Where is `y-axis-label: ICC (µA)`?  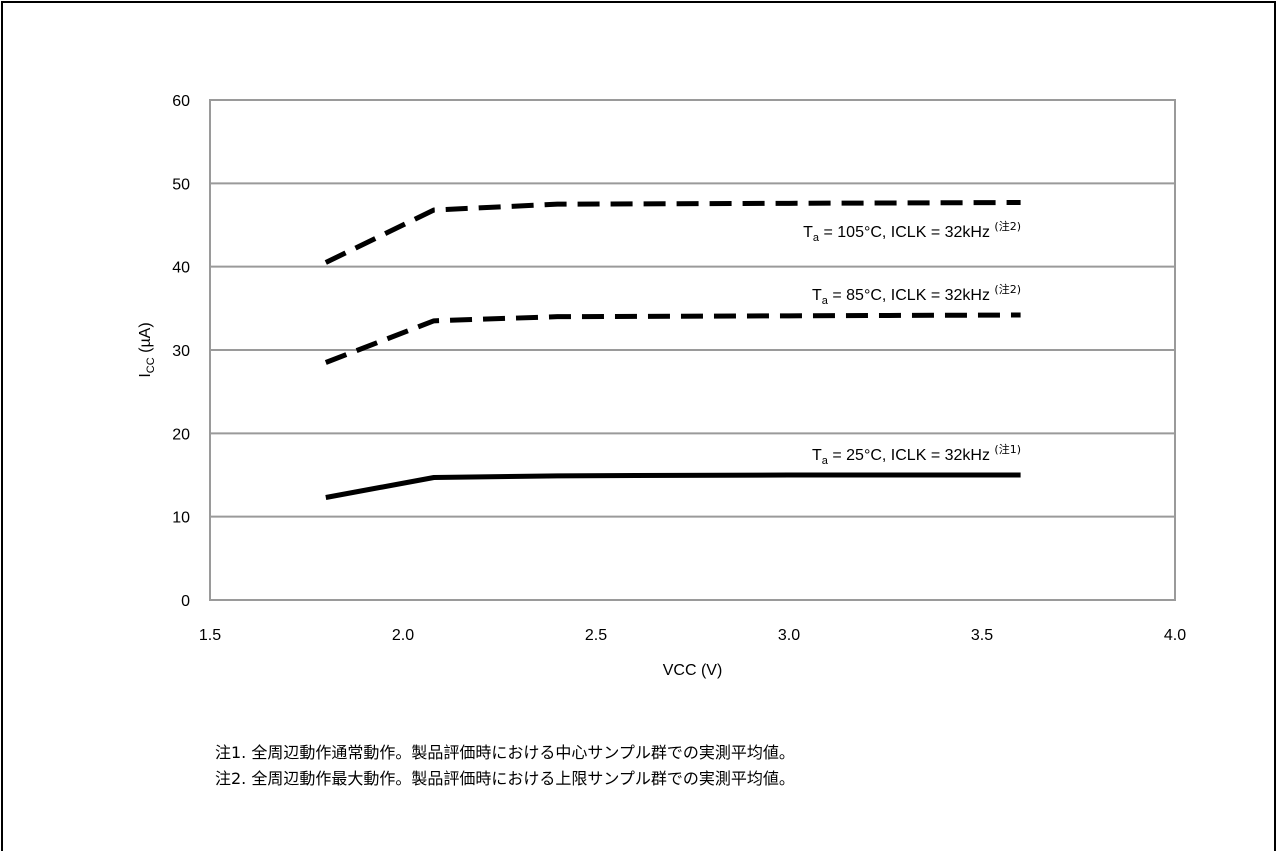
y-axis-label: ICC (µA) is located at coordinates (147, 349).